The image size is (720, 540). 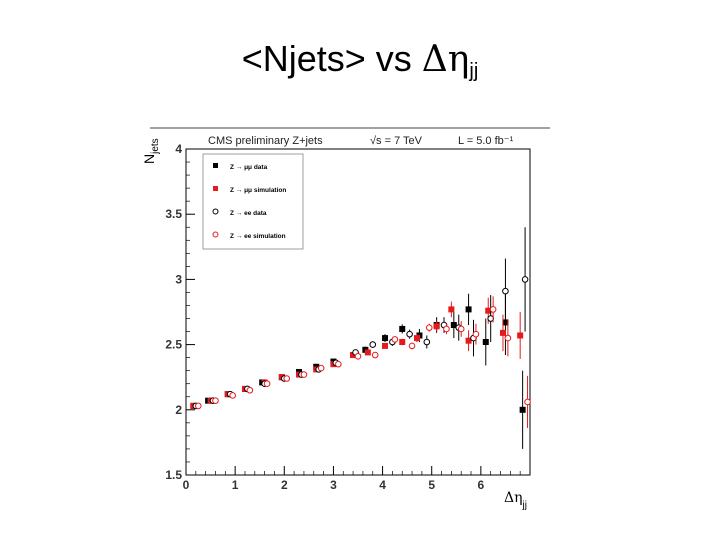 What do you see at coordinates (474, 71) in the screenshot?
I see `slide-title-subscript: jj` at bounding box center [474, 71].